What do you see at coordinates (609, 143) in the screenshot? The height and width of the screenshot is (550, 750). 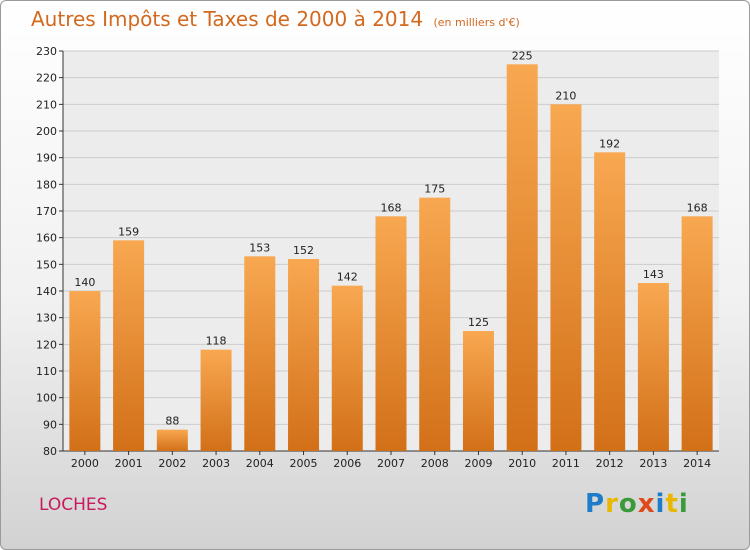 I see `value-label-2012: 192` at bounding box center [609, 143].